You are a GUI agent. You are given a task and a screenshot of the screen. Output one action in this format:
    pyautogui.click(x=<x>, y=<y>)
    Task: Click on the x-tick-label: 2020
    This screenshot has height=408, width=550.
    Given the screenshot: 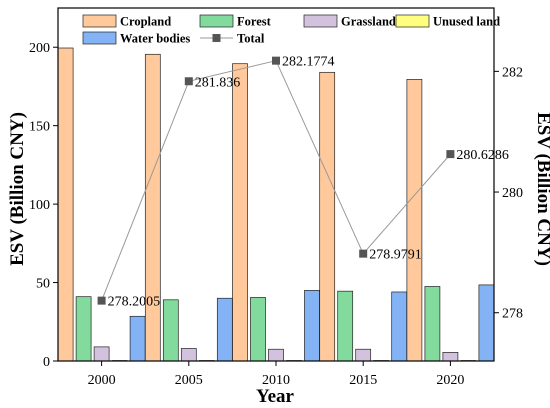 What is the action you would take?
    pyautogui.click(x=450, y=380)
    